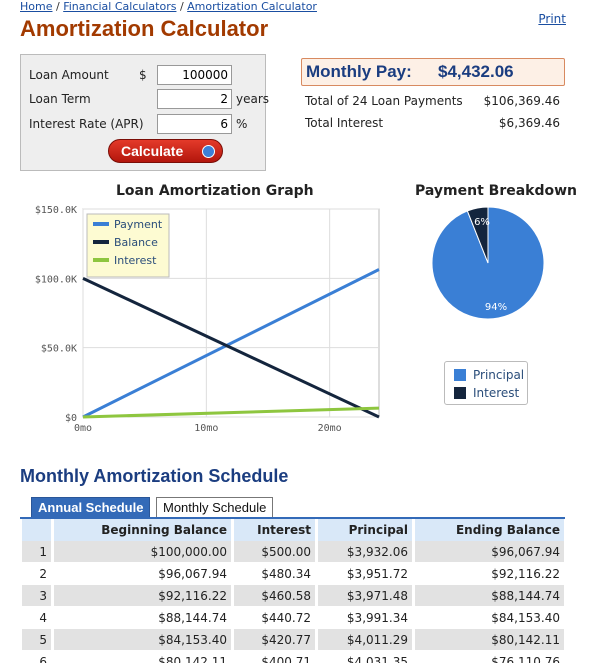 Image resolution: width=602 pixels, height=663 pixels. I want to click on interest-swatch, so click(460, 393).